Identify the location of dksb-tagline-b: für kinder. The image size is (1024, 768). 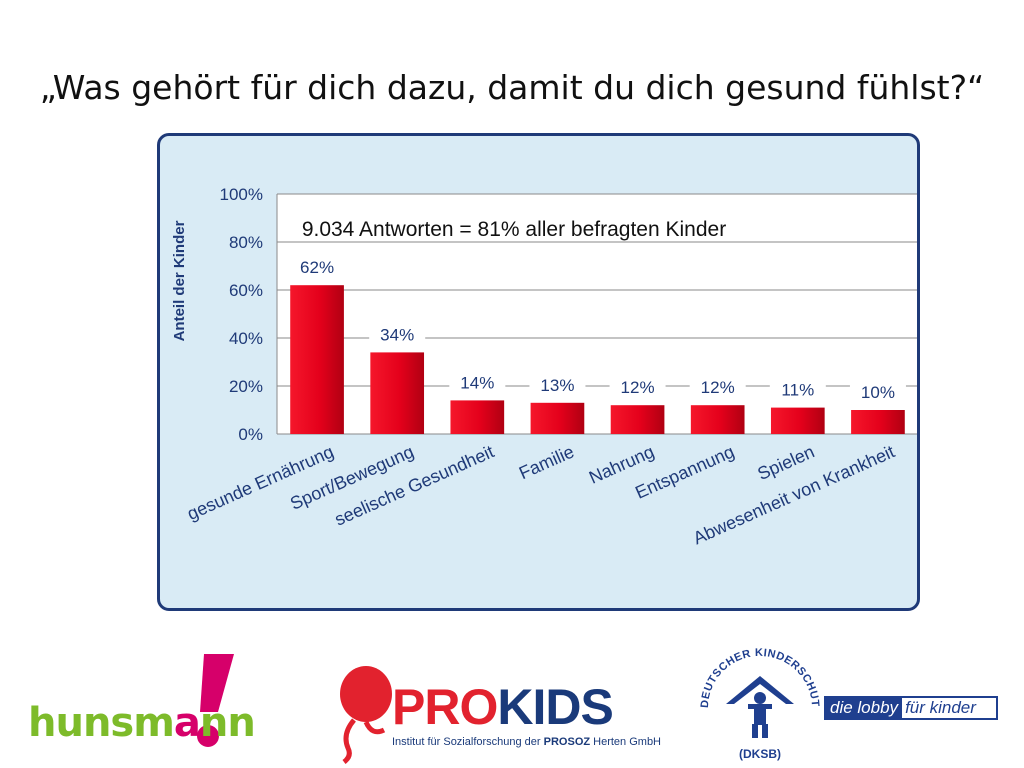
(940, 707).